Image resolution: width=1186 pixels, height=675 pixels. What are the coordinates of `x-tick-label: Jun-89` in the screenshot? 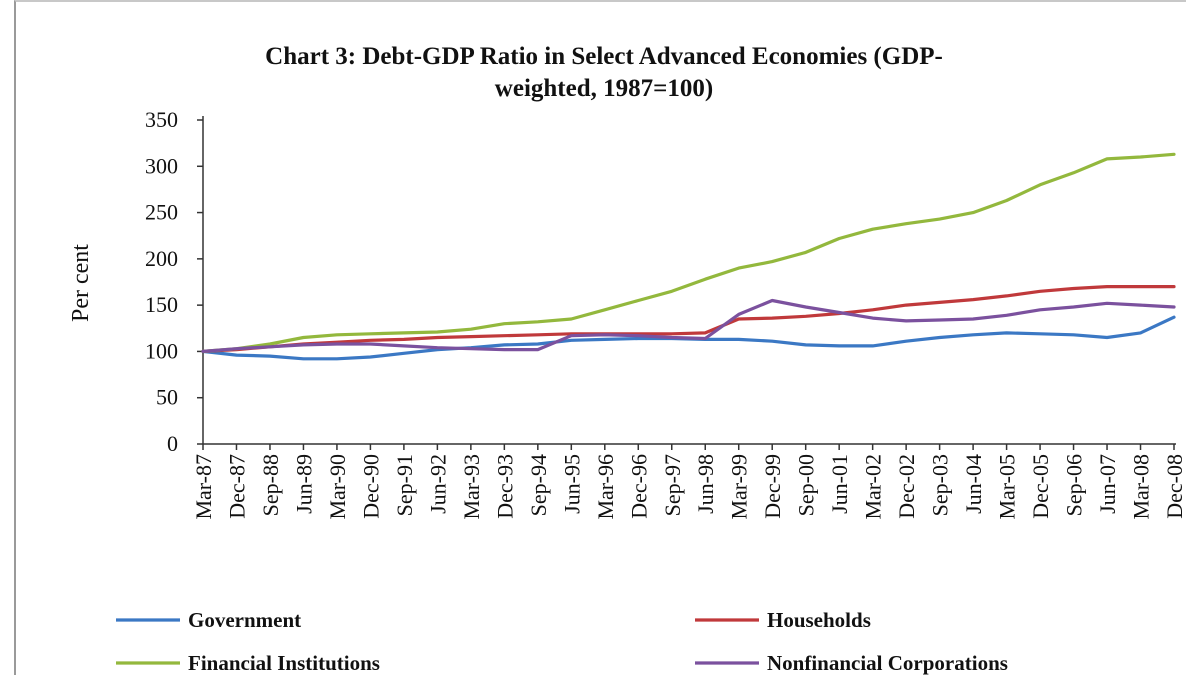 It's located at (303, 484).